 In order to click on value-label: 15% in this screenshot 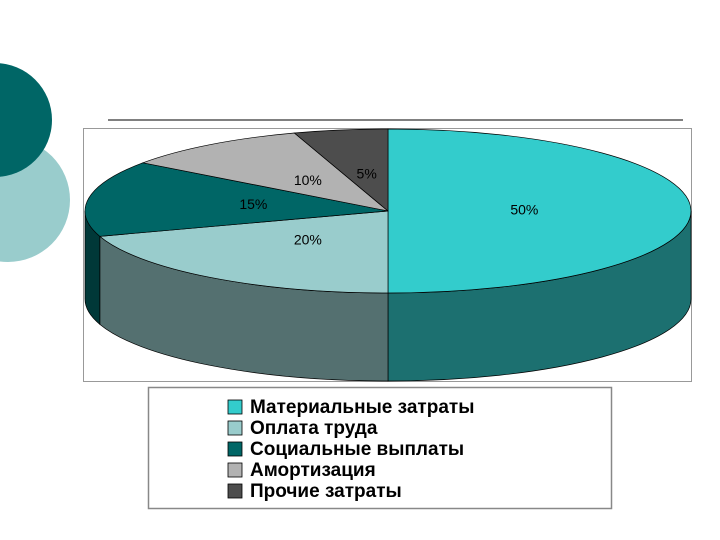, I will do `click(253, 204)`.